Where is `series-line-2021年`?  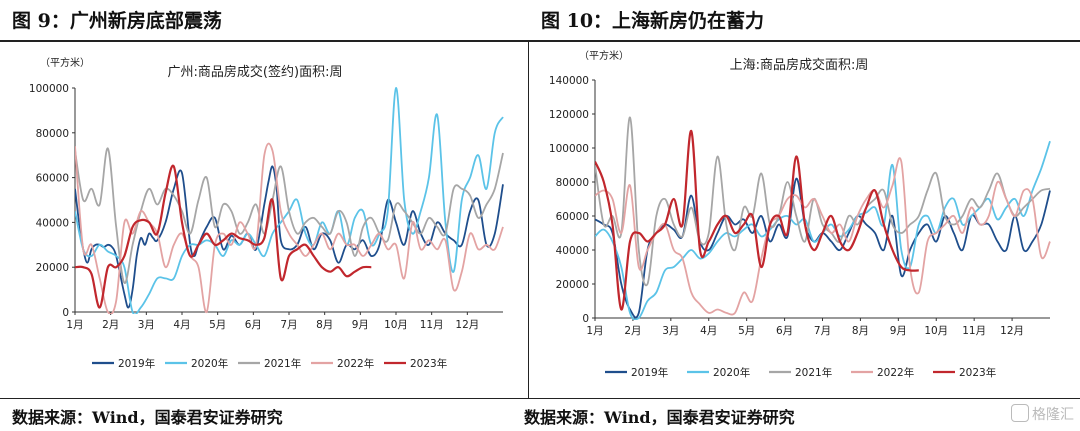 series-line-2021年 is located at coordinates (289, 215).